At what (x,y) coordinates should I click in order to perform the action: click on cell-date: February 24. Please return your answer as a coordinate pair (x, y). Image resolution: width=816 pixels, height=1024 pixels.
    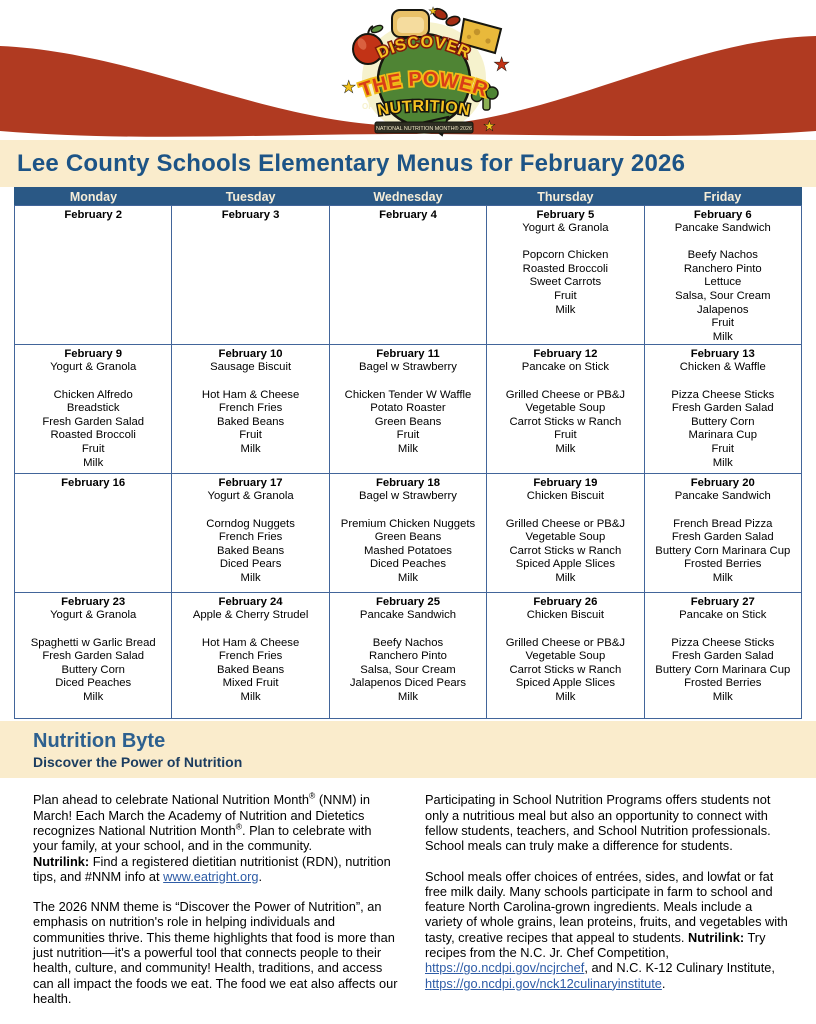
    Looking at the image, I should click on (250, 602).